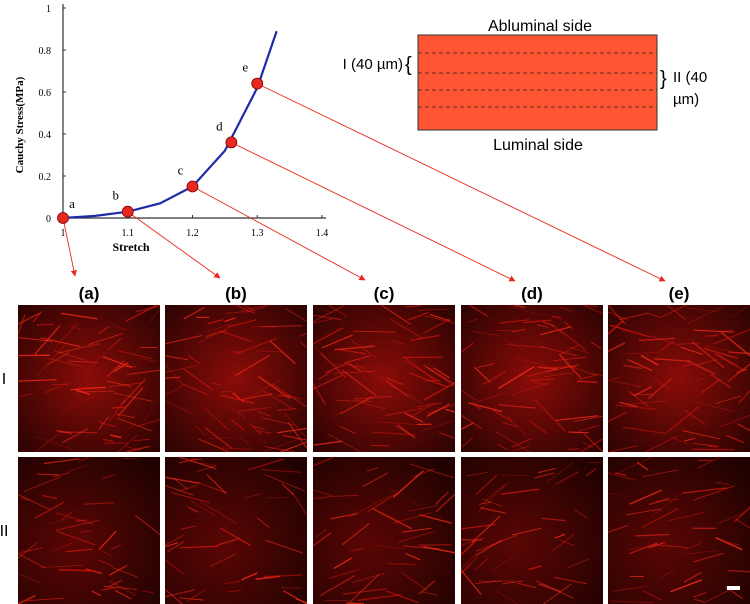 The height and width of the screenshot is (604, 750). I want to click on stress-curve, so click(170, 125).